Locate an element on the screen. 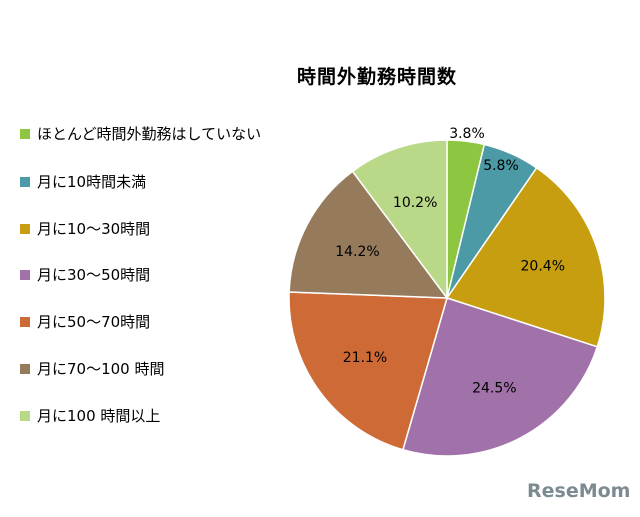 The height and width of the screenshot is (517, 640). legend-item: 月に100 時間以上 is located at coordinates (90, 416).